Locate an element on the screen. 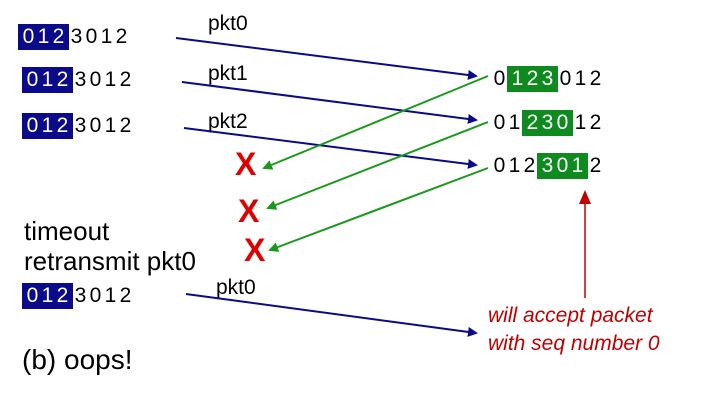 The width and height of the screenshot is (708, 402). sender-seq-row-2: 0 1 2 3 0 1 2 is located at coordinates (77, 126).